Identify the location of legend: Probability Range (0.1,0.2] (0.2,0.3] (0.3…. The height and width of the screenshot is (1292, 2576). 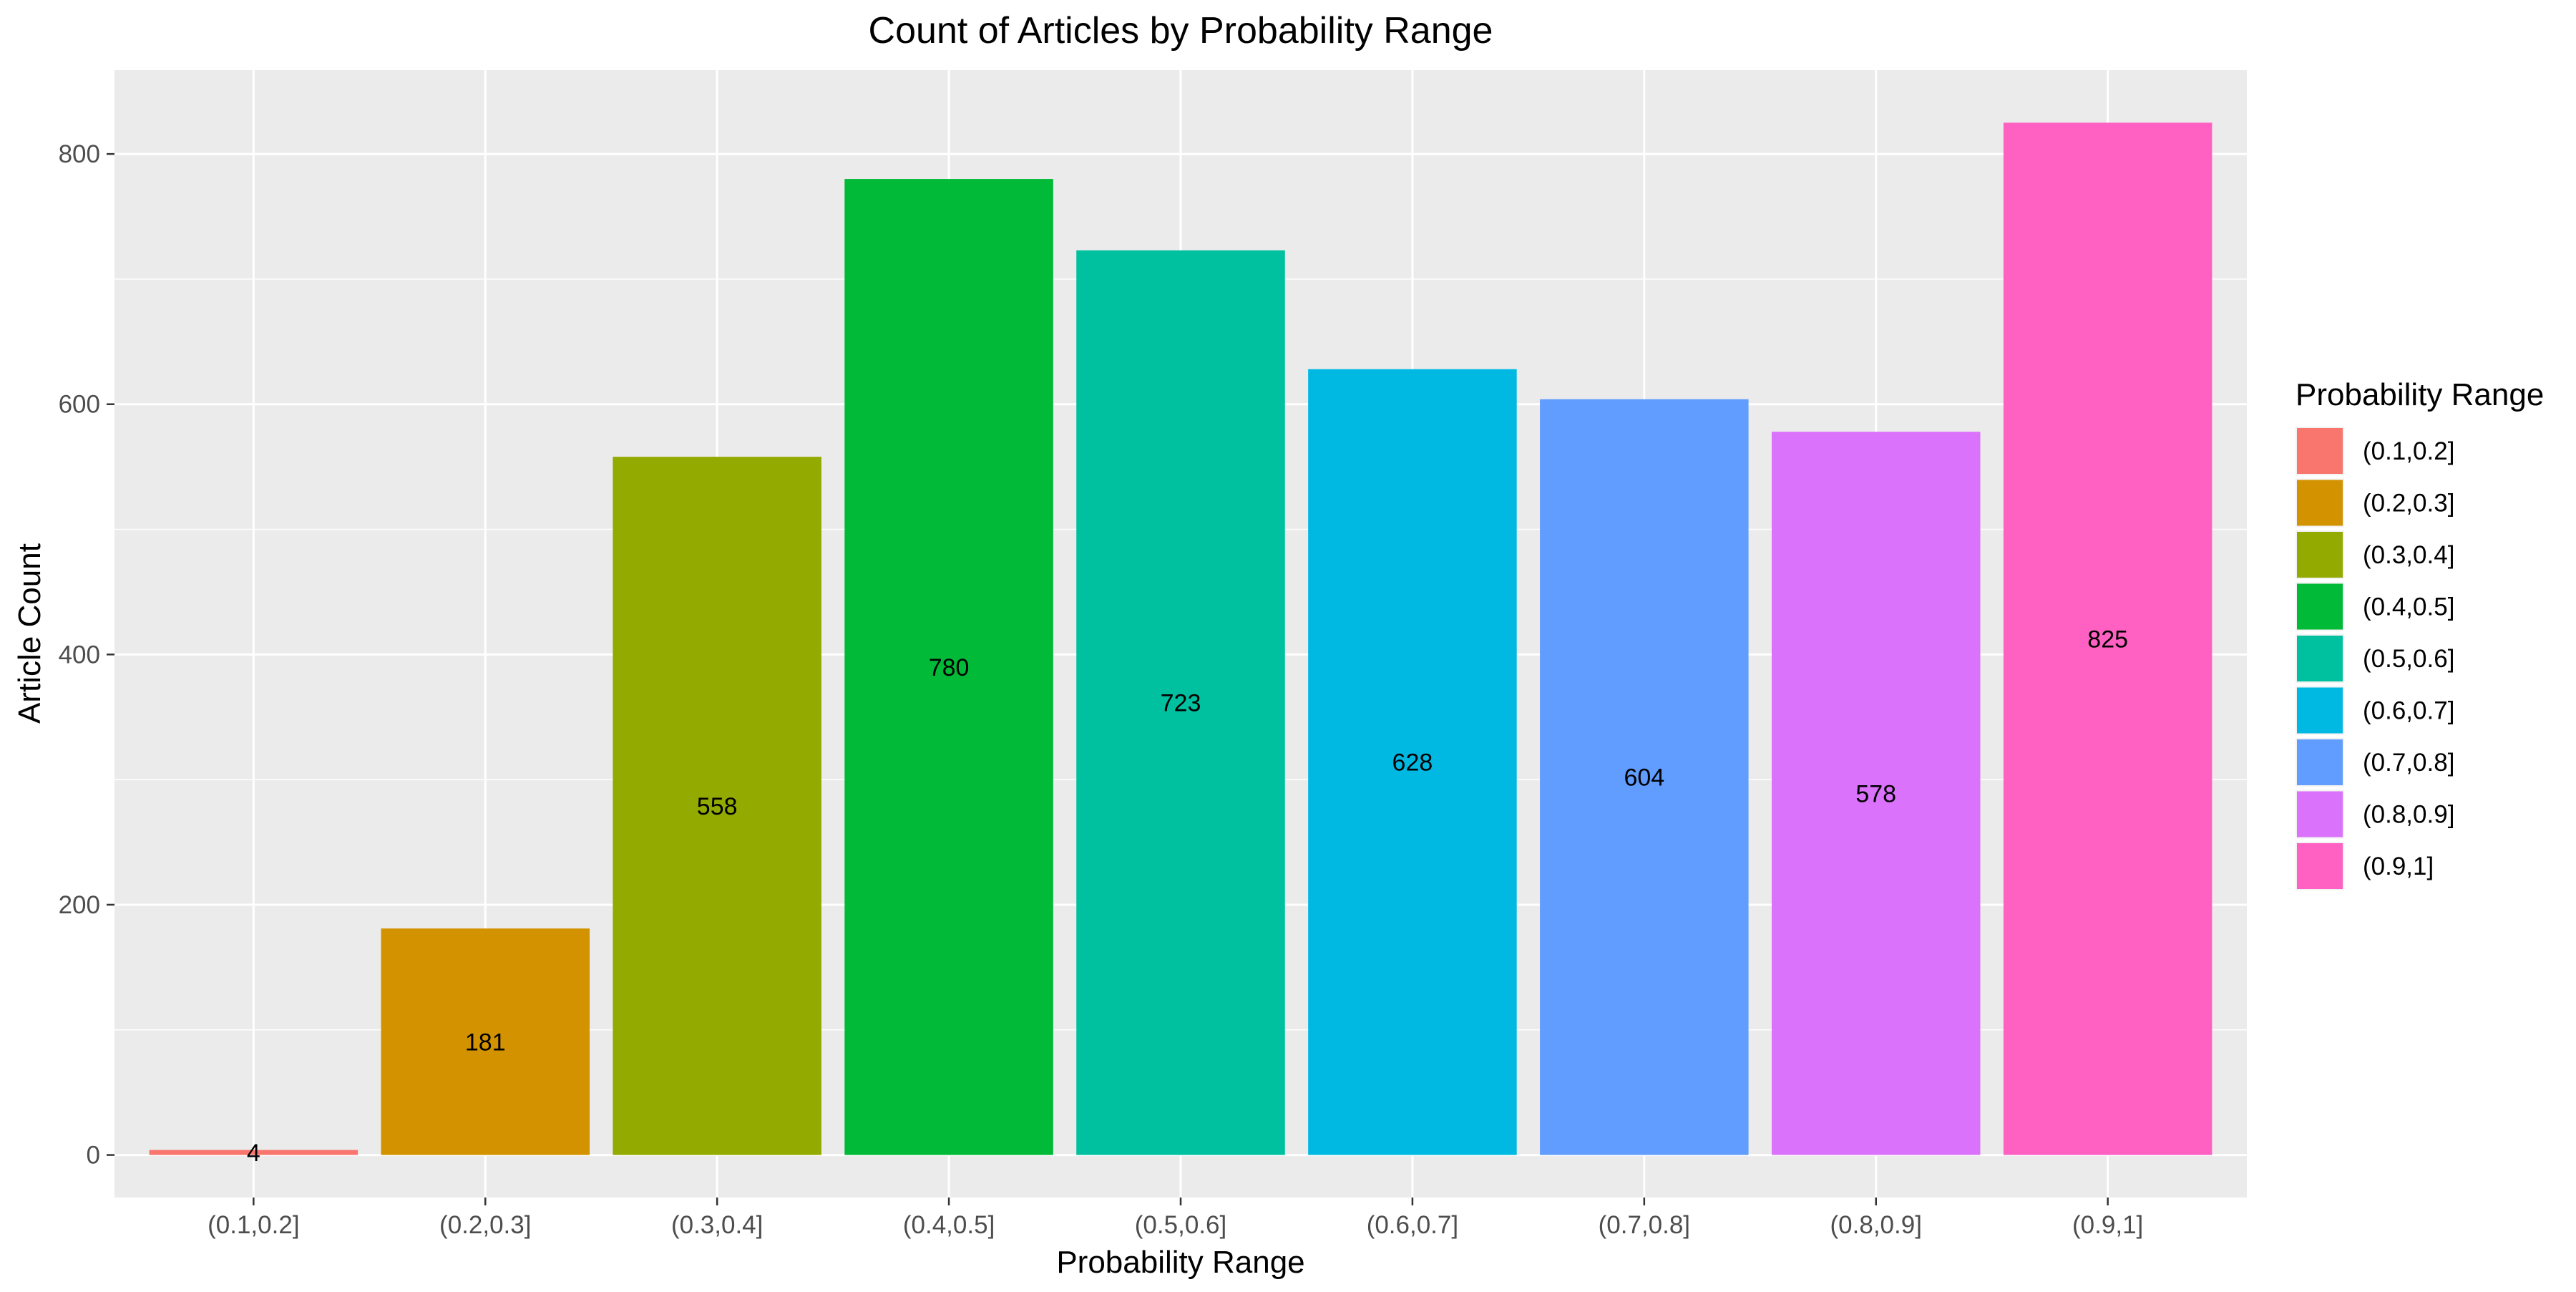
(2420, 633).